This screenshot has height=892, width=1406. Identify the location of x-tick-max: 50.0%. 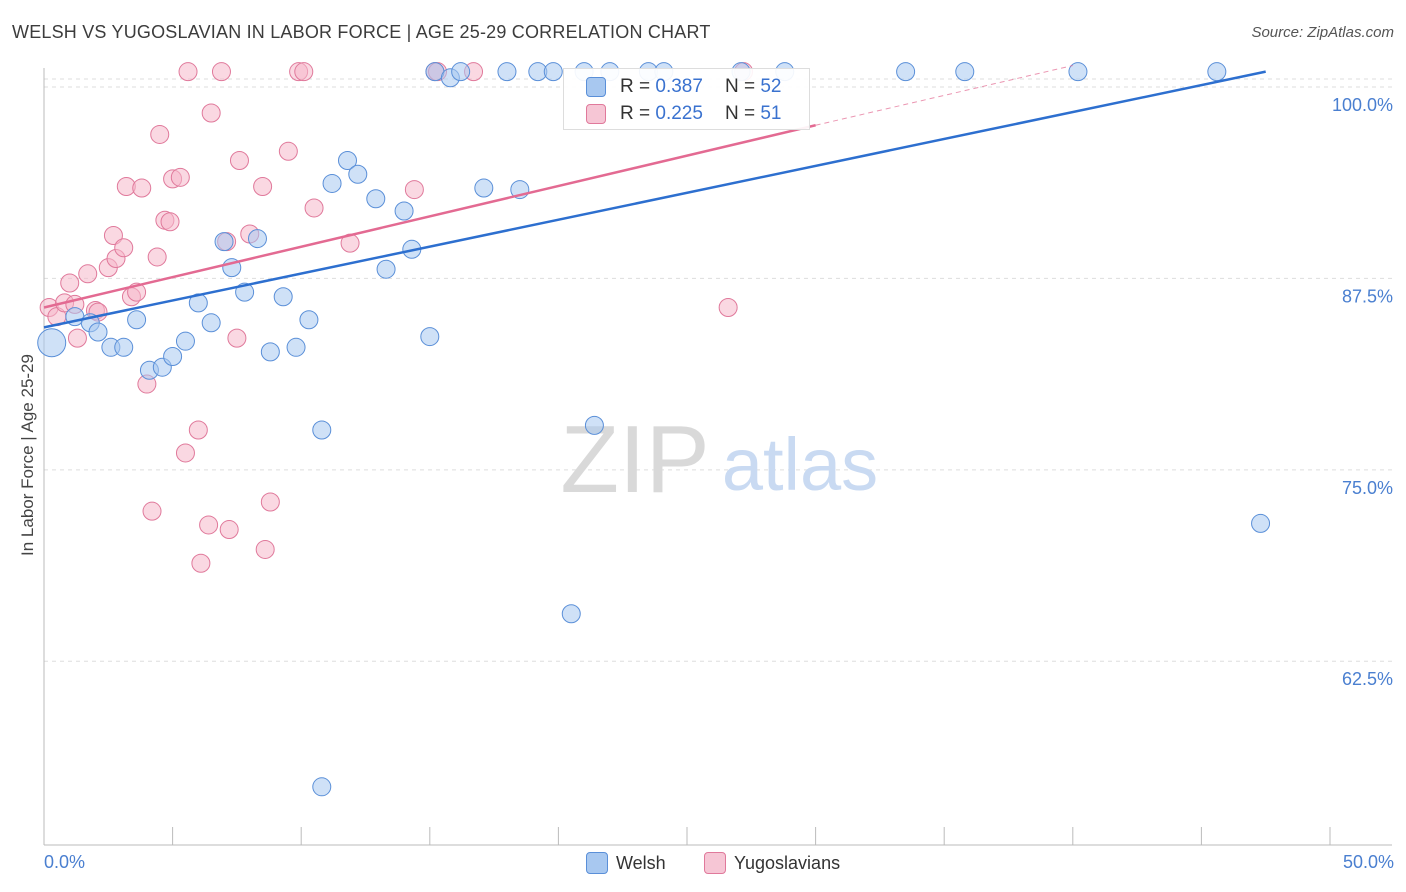
(1368, 862).